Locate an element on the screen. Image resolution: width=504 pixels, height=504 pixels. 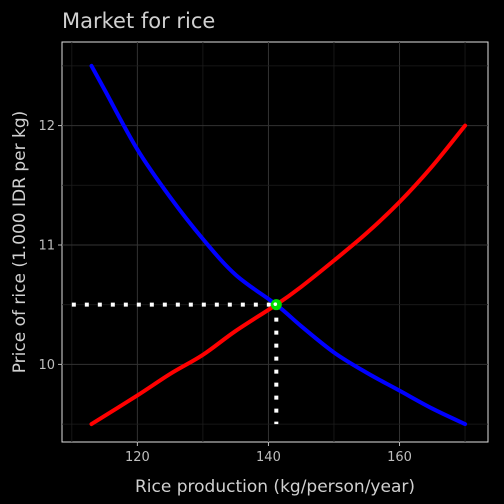
y-tick-label: 10 is located at coordinates (46, 365).